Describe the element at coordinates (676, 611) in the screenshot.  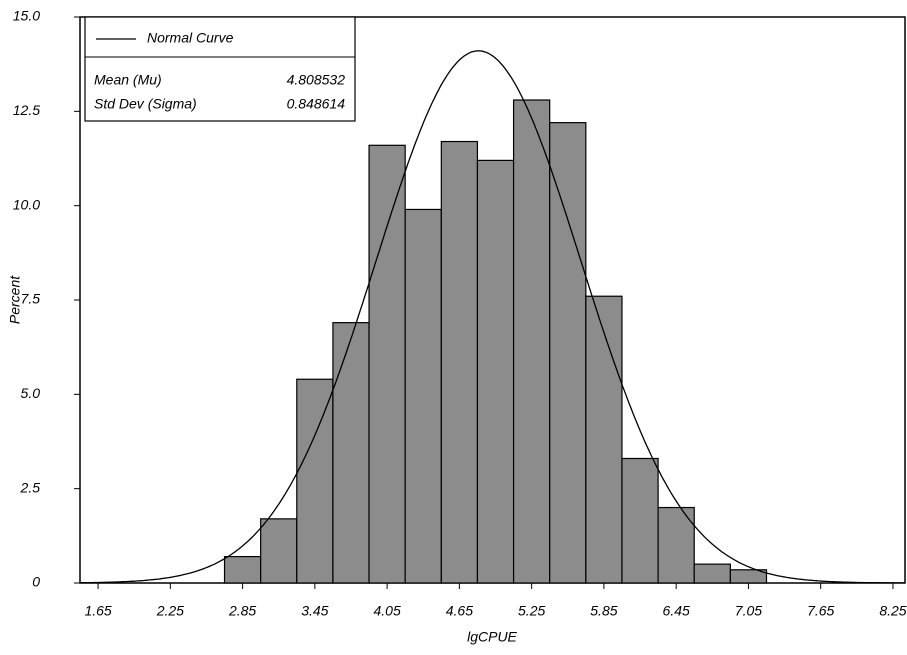
I see `x-tick-label: 6.45` at that location.